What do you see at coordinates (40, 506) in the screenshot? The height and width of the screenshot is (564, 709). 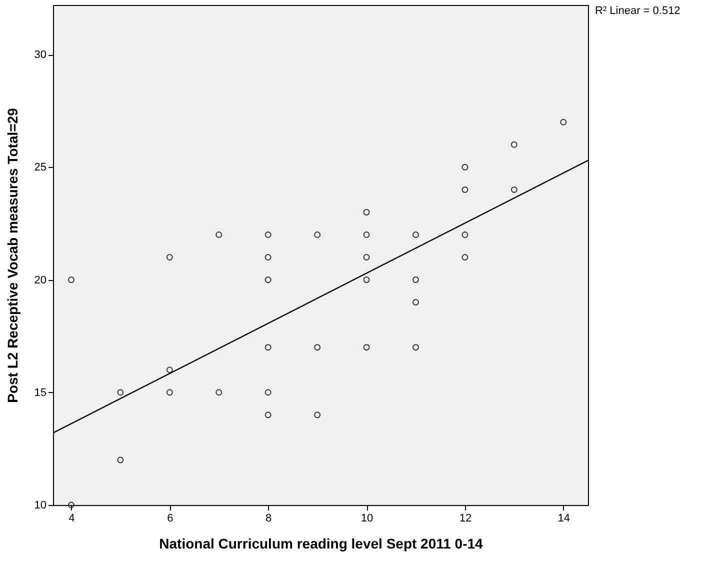 I see `y-tick-label: 10` at bounding box center [40, 506].